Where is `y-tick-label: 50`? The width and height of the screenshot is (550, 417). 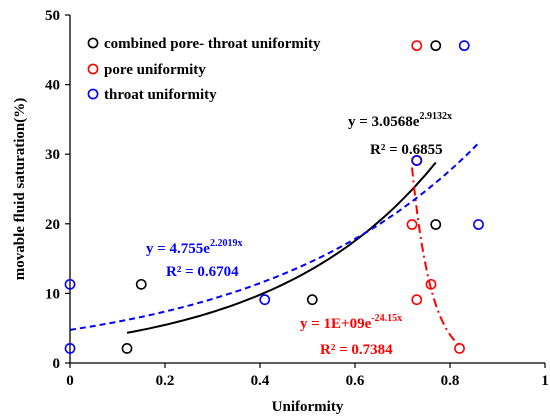
y-tick-label: 50 is located at coordinates (52, 16).